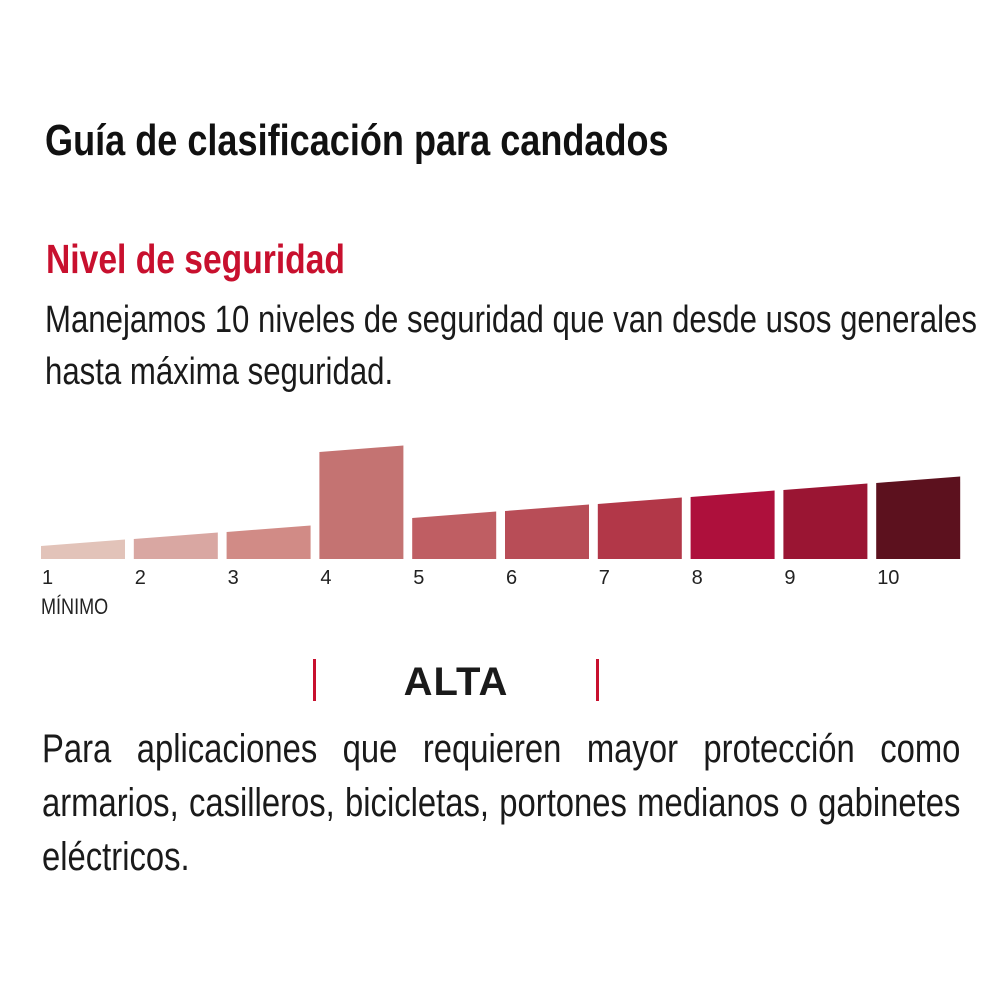 Image resolution: width=1000 pixels, height=1000 pixels. I want to click on tick-label-3: 3, so click(233, 578).